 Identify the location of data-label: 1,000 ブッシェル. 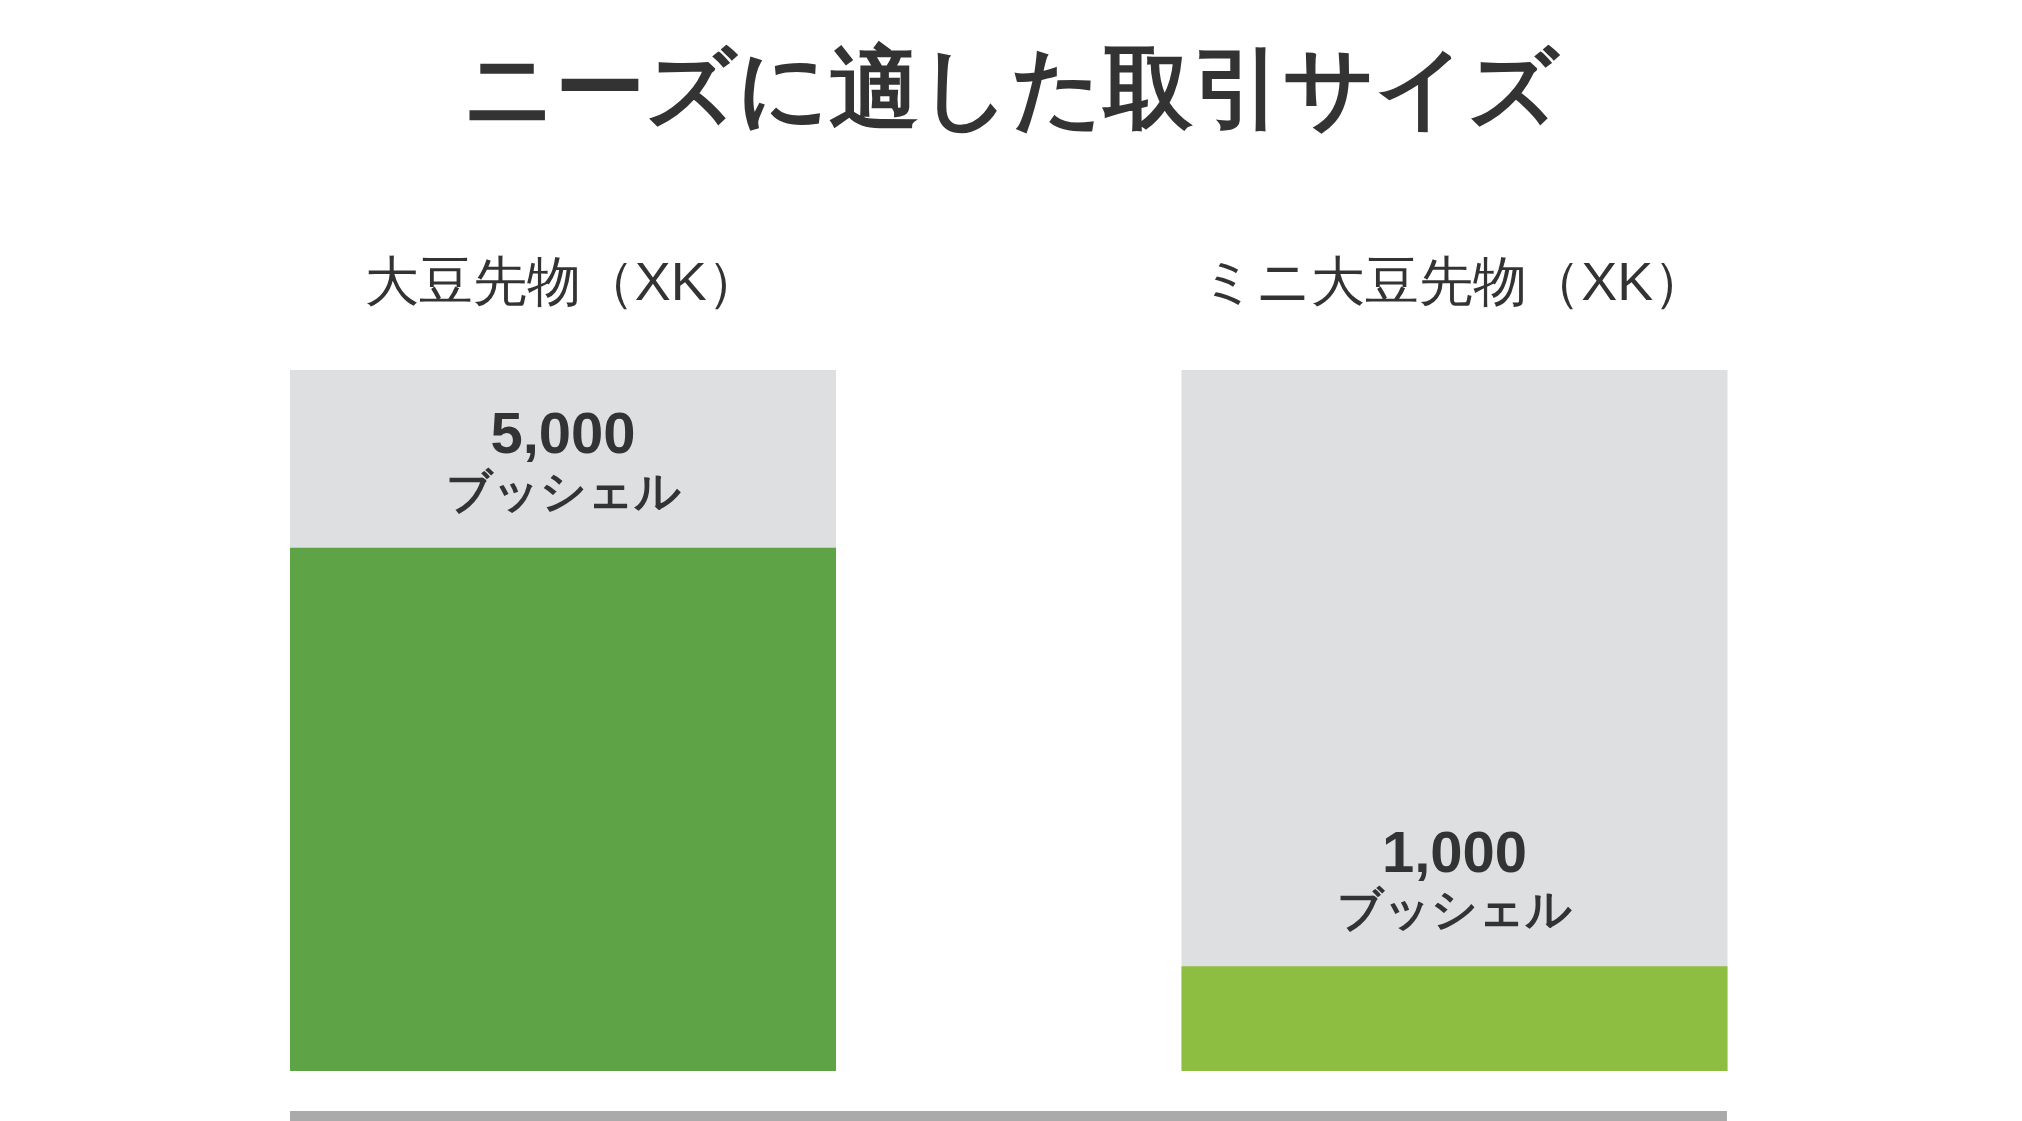
(1454, 877).